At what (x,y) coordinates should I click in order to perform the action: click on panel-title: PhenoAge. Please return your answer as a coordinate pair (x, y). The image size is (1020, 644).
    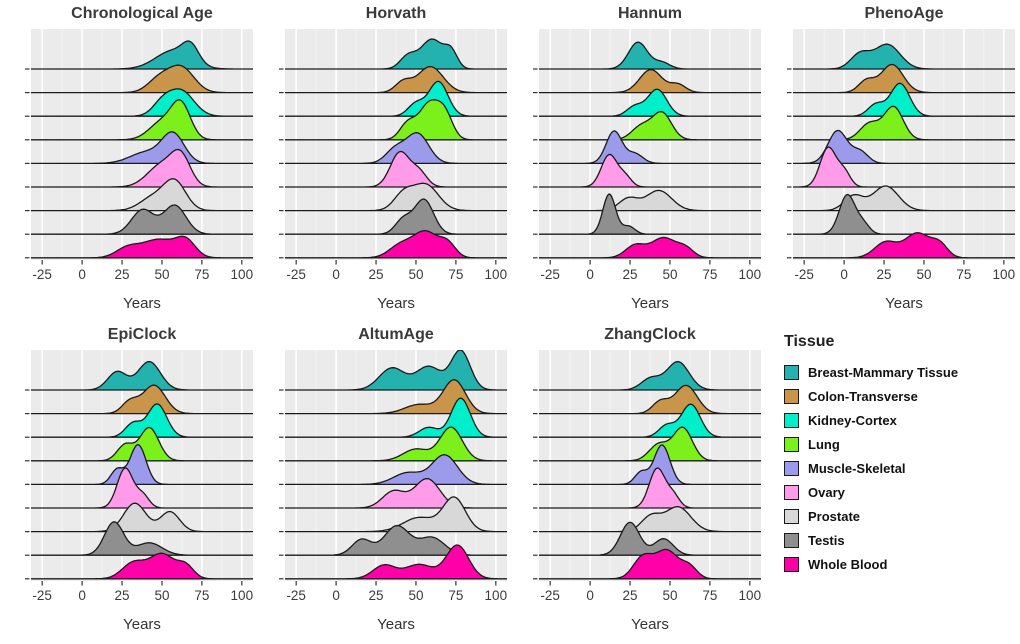
    Looking at the image, I should click on (904, 13).